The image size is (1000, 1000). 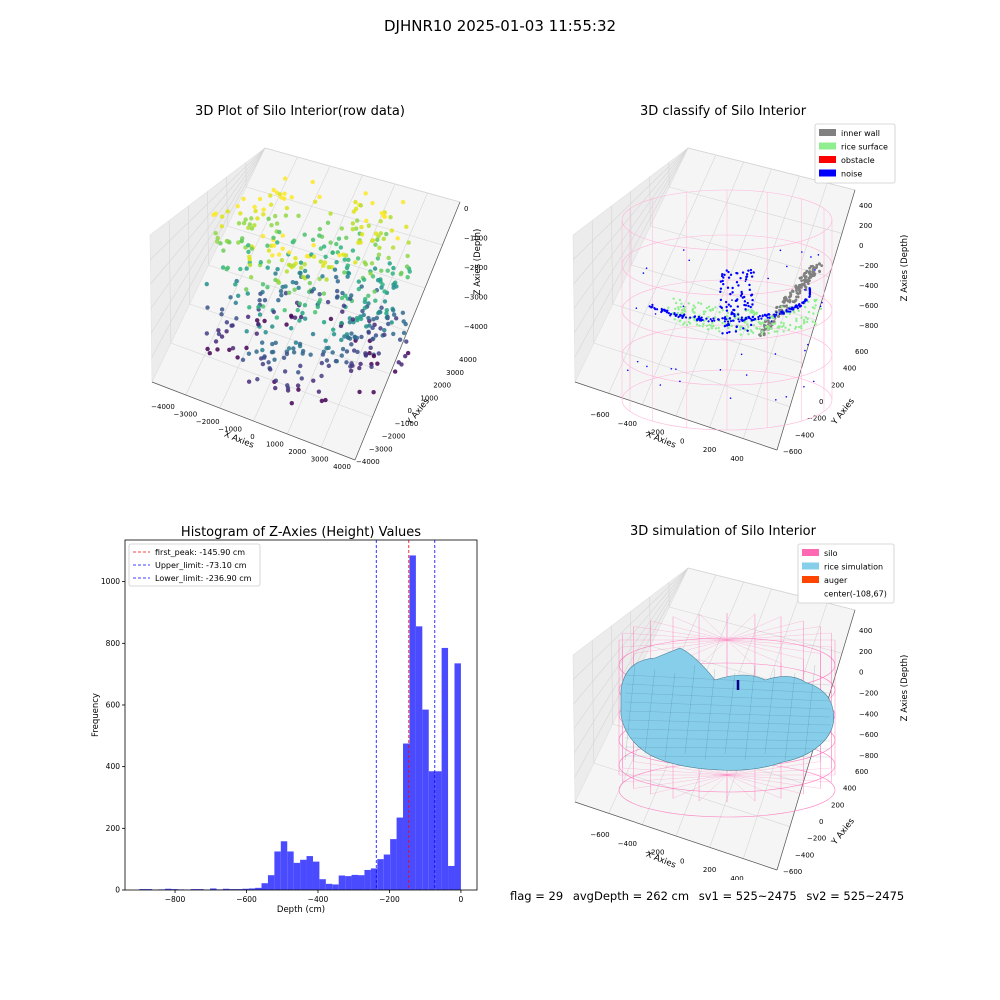 I want to click on silo-spoke, so click(x=713, y=788).